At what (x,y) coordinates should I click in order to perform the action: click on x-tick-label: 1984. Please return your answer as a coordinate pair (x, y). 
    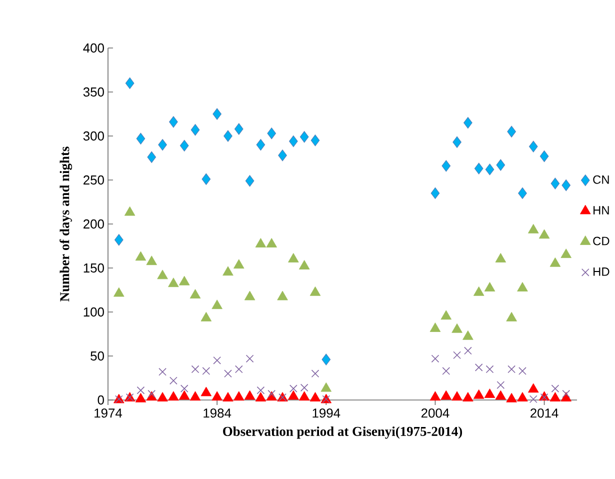
    Looking at the image, I should click on (218, 413).